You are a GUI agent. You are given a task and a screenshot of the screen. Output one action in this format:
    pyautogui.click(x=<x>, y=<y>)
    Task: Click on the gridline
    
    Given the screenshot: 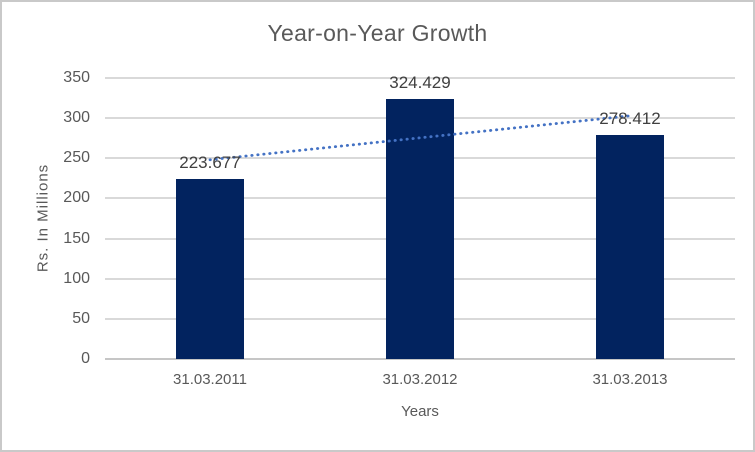 What is the action you would take?
    pyautogui.click(x=420, y=78)
    